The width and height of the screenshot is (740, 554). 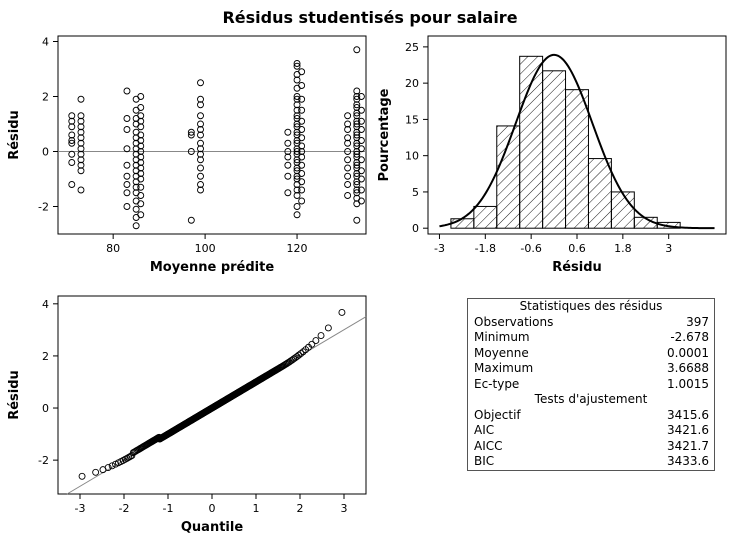 I want to click on y-axis-title: Résidu, so click(x=14, y=135).